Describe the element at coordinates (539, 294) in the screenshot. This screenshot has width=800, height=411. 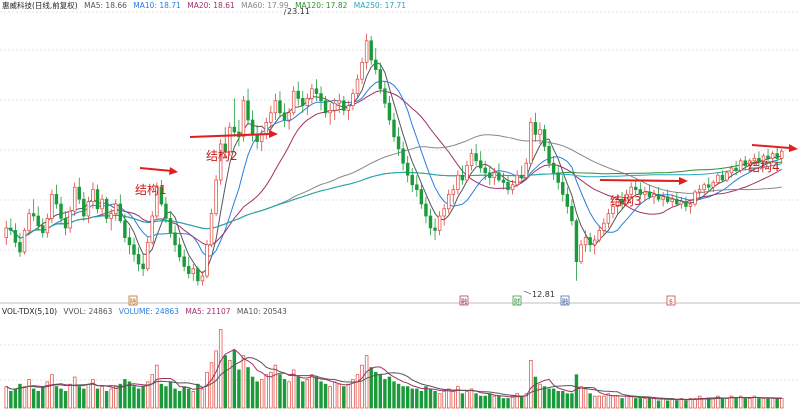
I see `low-annotation: 12.81` at that location.